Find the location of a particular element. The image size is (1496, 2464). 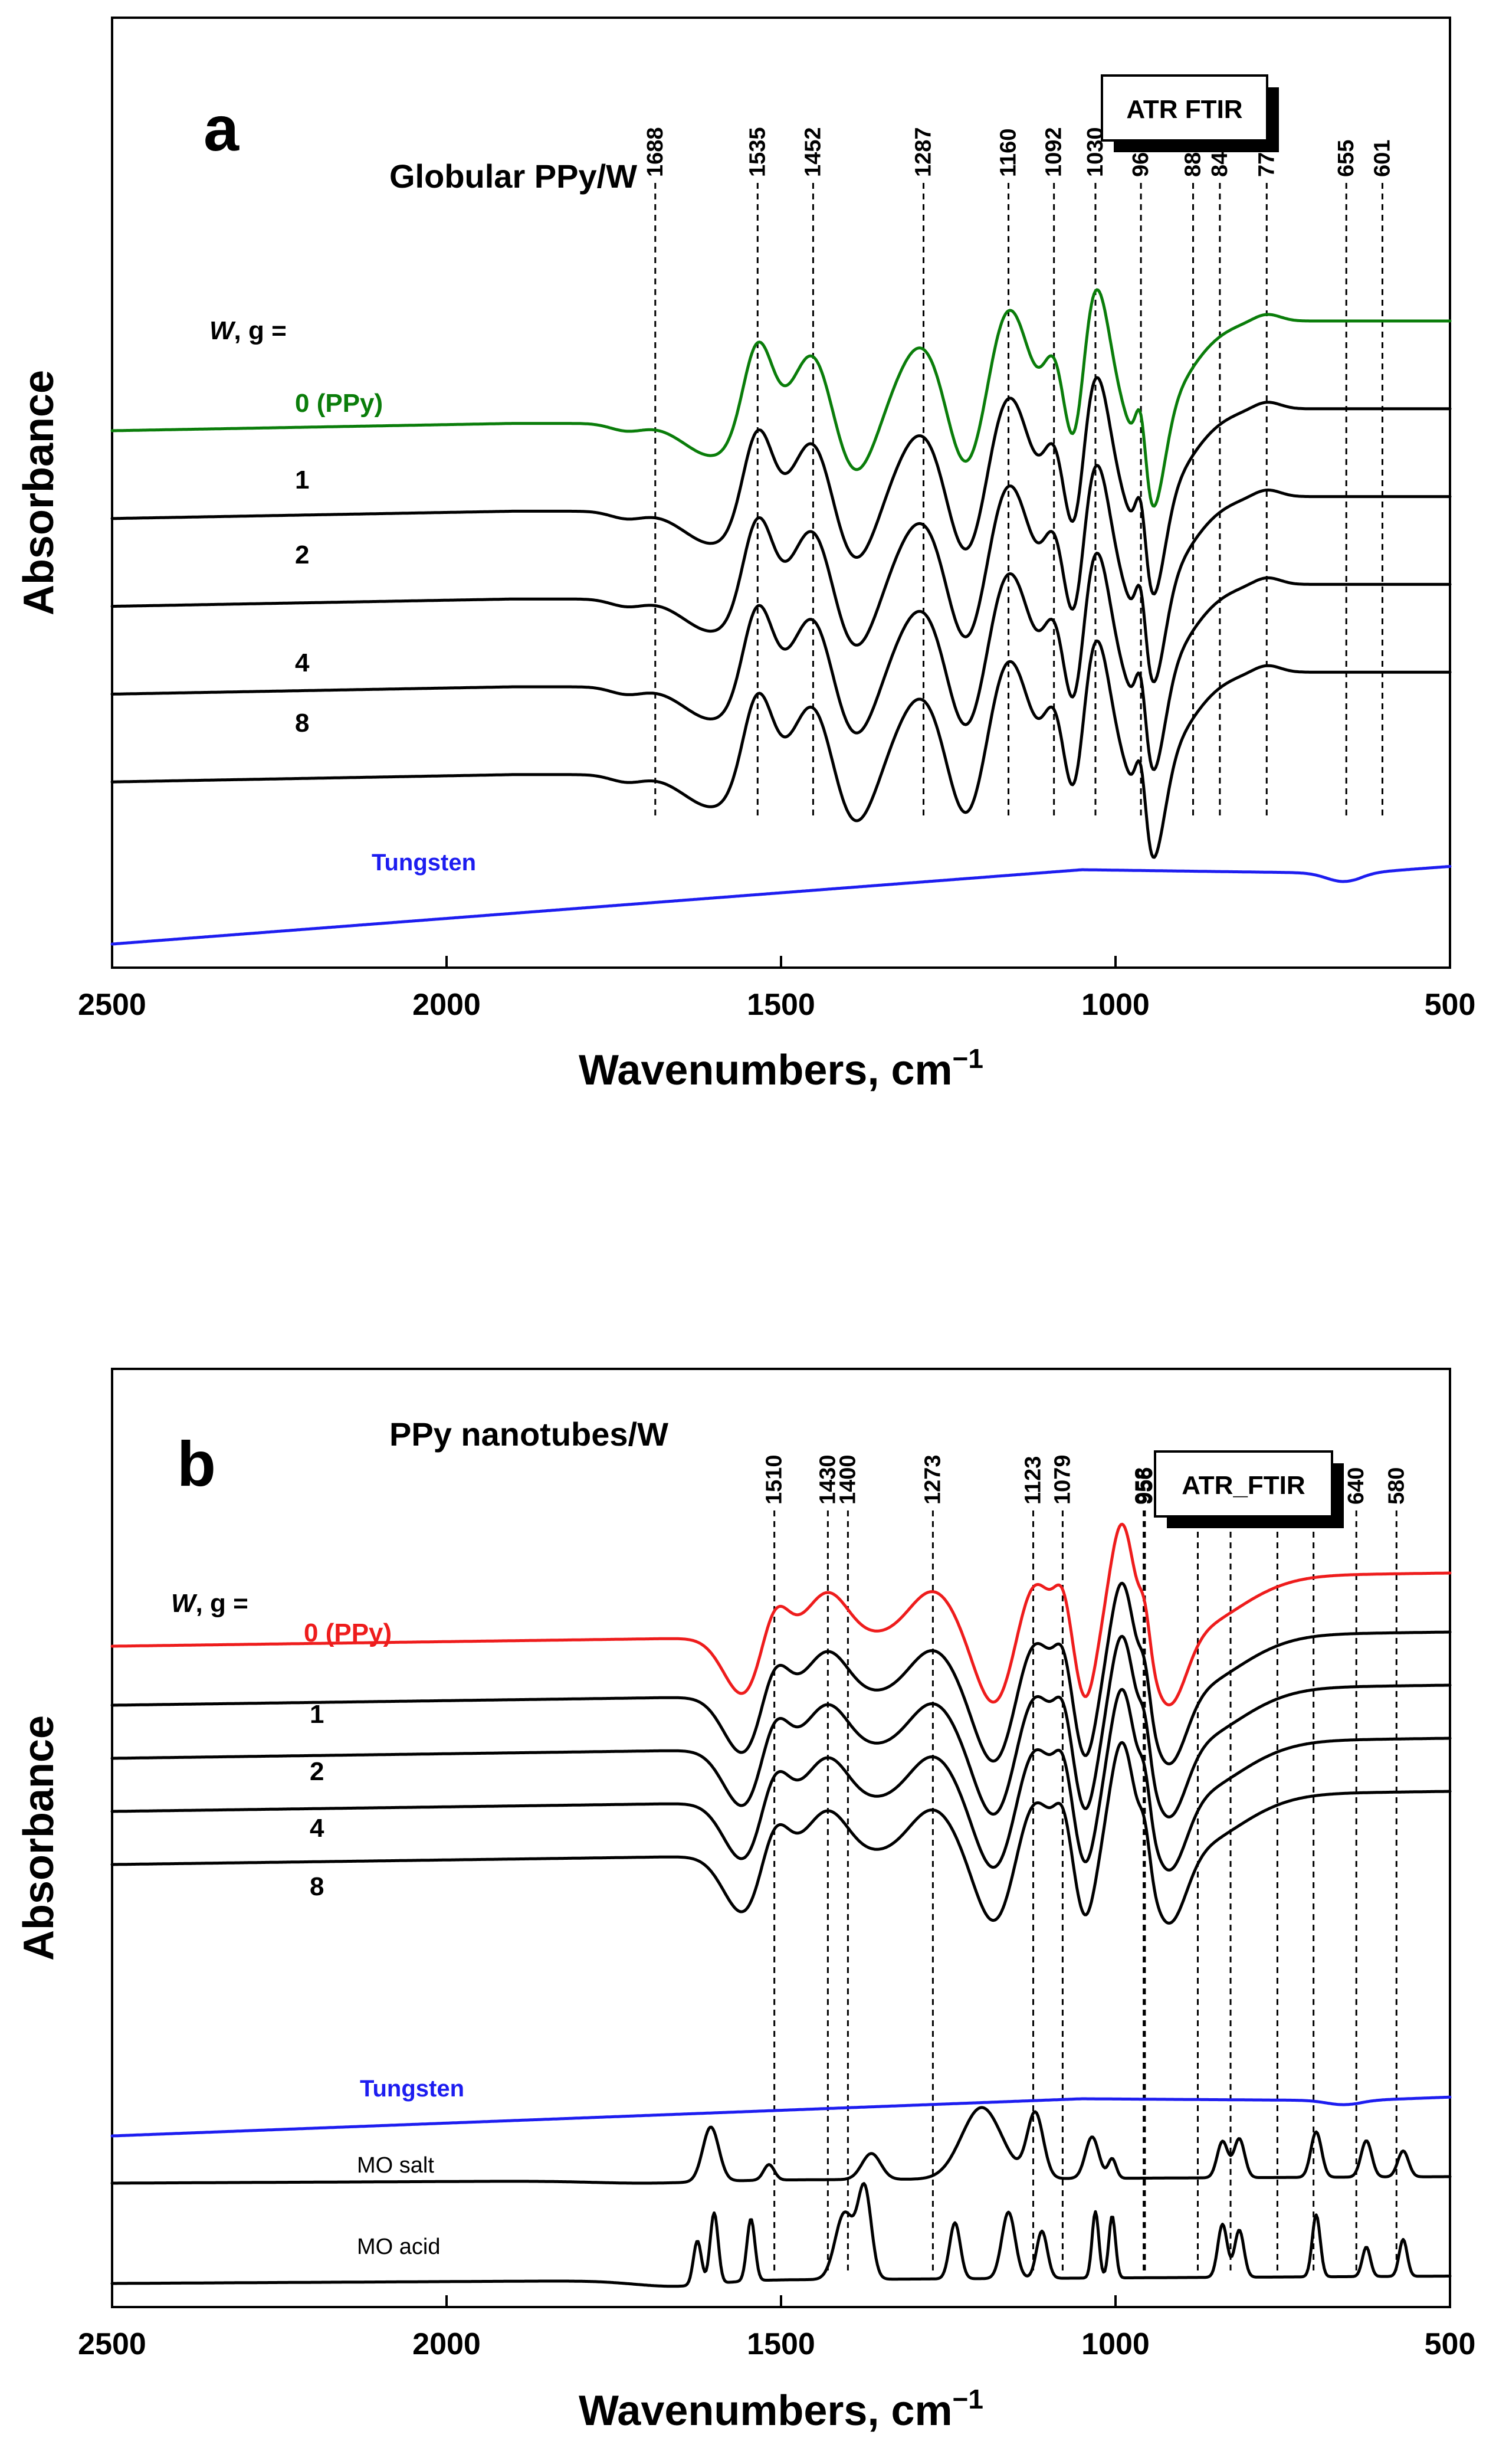

x-axis-title-text-b: Wavenumbers, cm is located at coordinates (766, 2410).